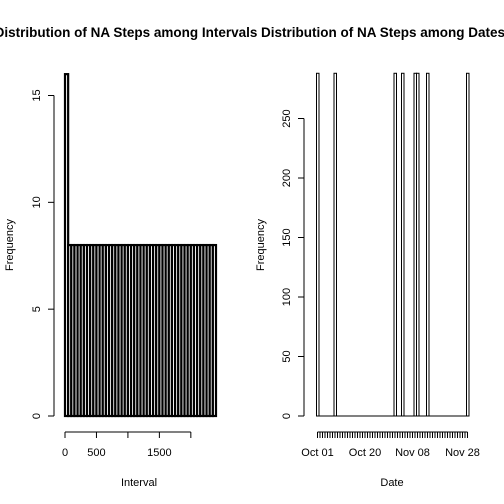 This screenshot has width=504, height=504. I want to click on y-tick-label: 15, so click(37, 95).